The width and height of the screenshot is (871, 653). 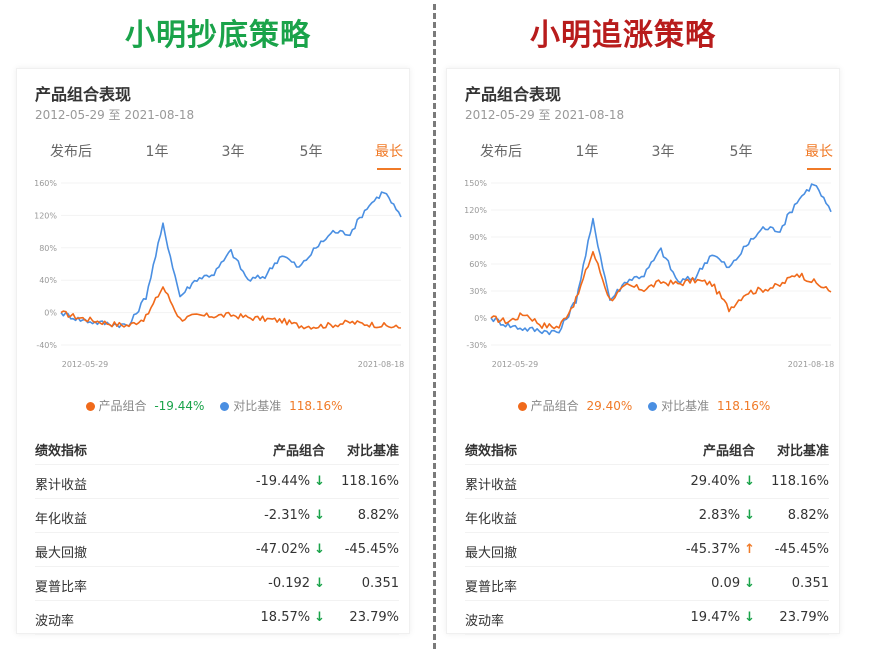 What do you see at coordinates (179, 406) in the screenshot?
I see `legend-product-value: -19.44%` at bounding box center [179, 406].